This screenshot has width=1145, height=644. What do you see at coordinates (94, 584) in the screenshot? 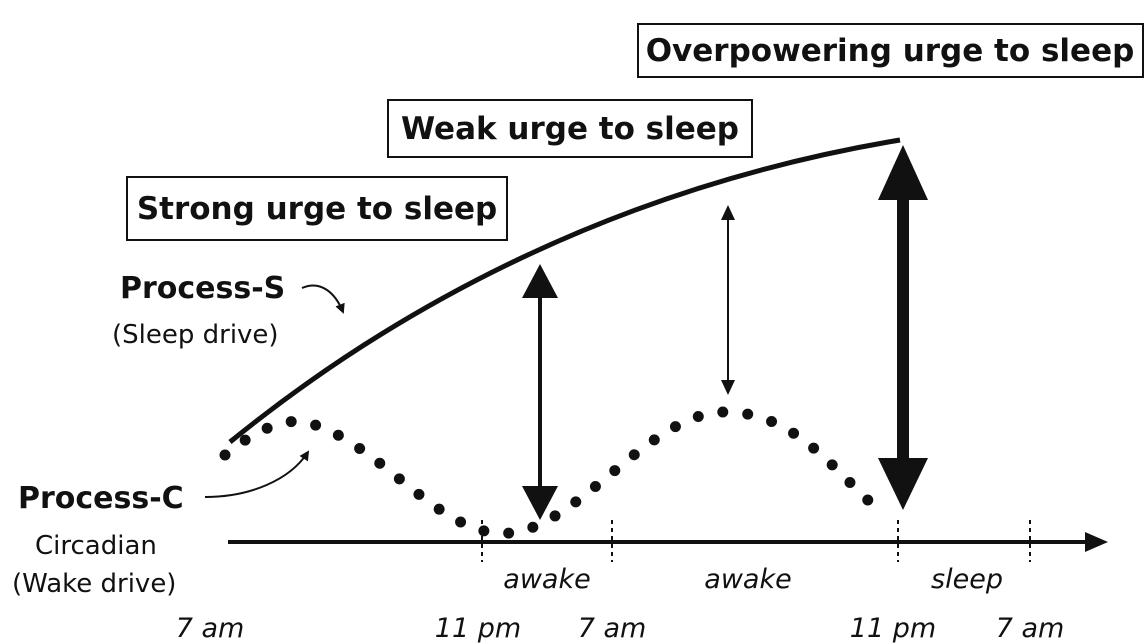
I see `process-c-line: (Wake drive)` at bounding box center [94, 584].